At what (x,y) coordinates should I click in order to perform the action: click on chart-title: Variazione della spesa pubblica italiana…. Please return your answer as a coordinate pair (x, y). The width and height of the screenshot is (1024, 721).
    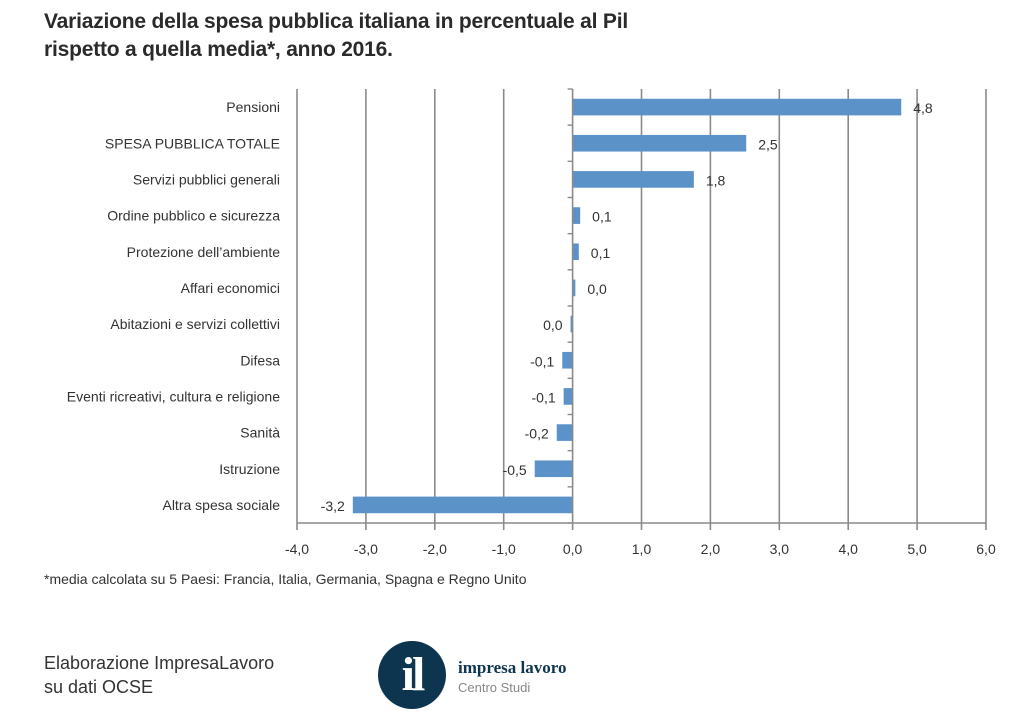
    Looking at the image, I should click on (336, 36).